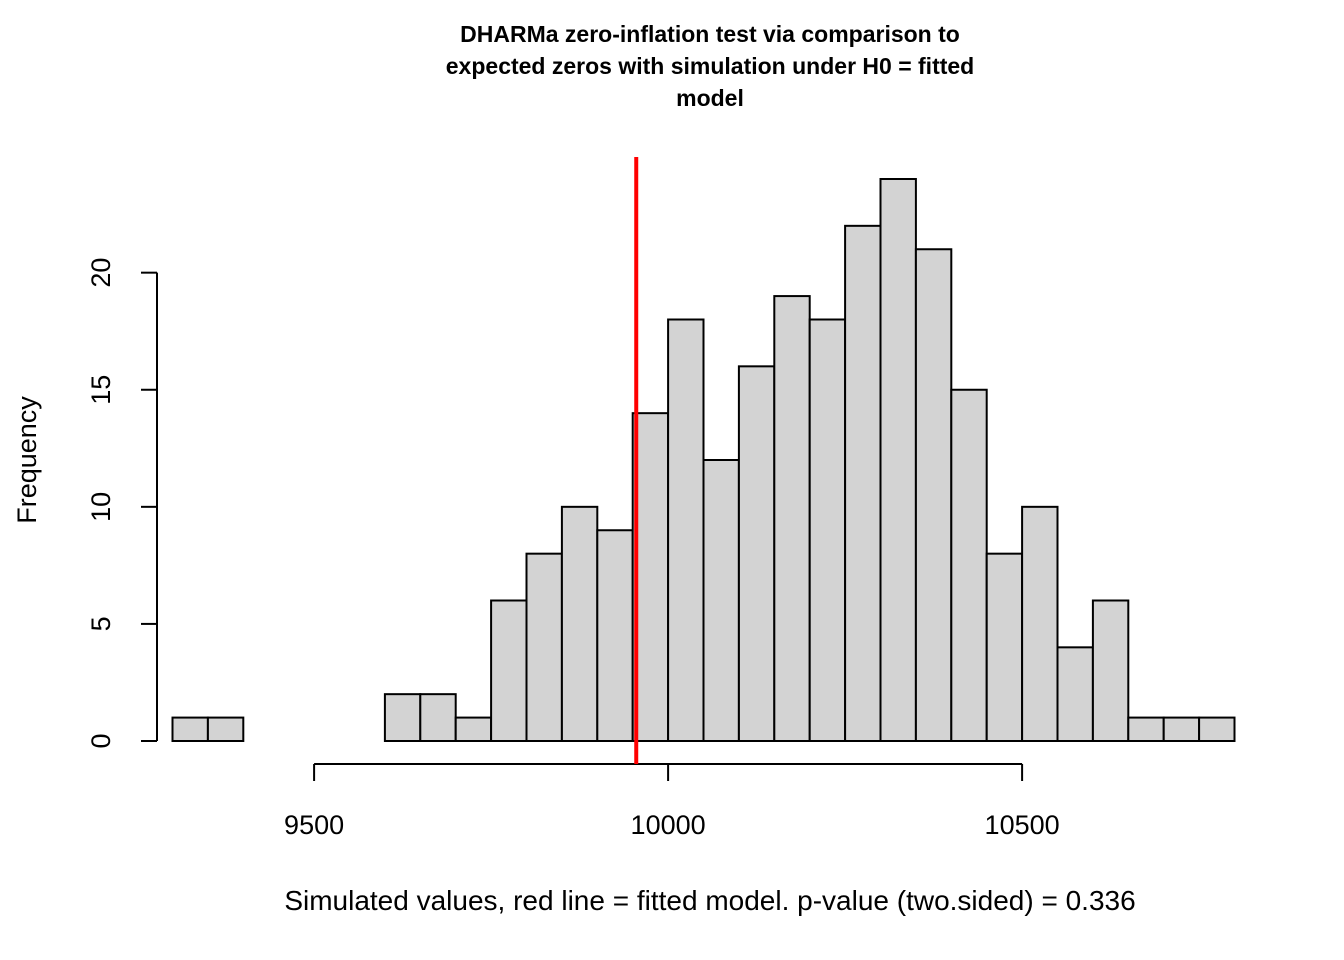 Image resolution: width=1344 pixels, height=960 pixels. Describe the element at coordinates (122, 503) in the screenshot. I see `y-axis: 0 5 10 15 20` at that location.